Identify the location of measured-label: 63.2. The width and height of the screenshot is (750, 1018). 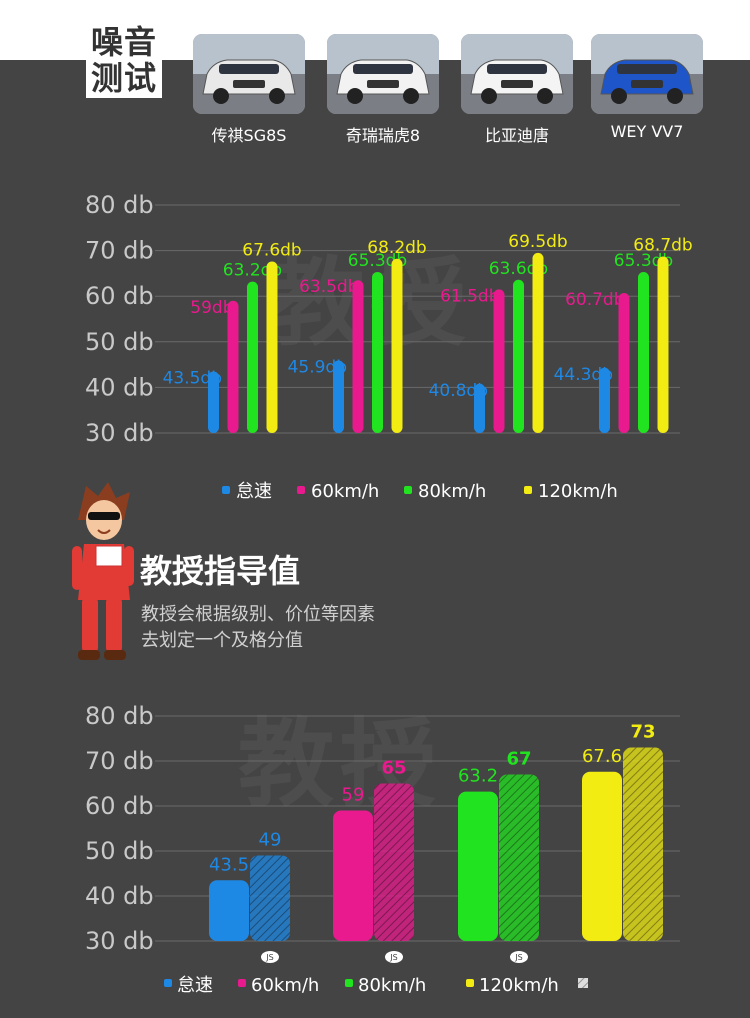
(478, 776).